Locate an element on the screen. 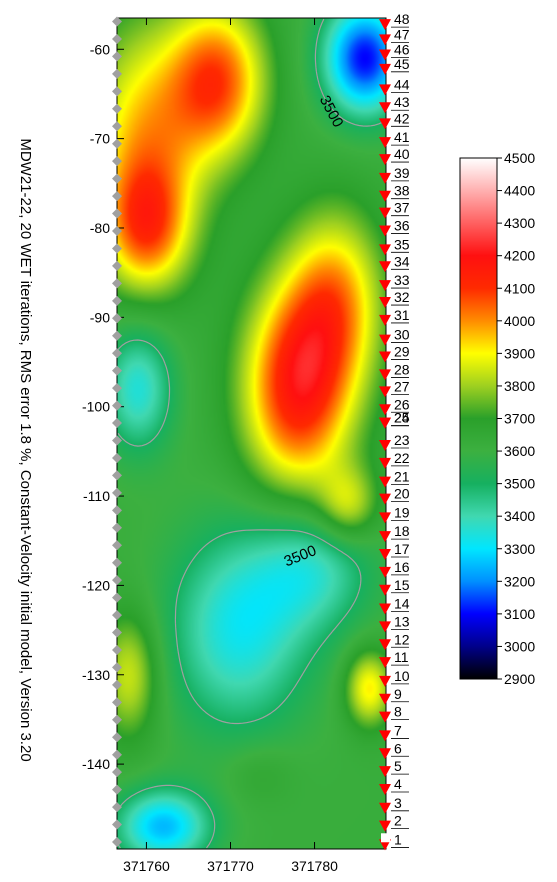 The height and width of the screenshot is (882, 557). receiver-label: 48 is located at coordinates (402, 19).